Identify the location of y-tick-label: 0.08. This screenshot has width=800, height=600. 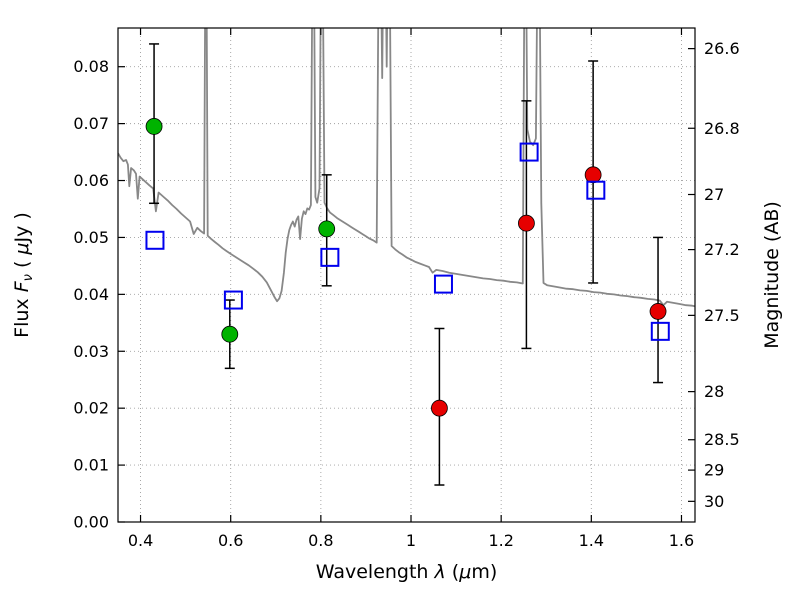
(91, 66).